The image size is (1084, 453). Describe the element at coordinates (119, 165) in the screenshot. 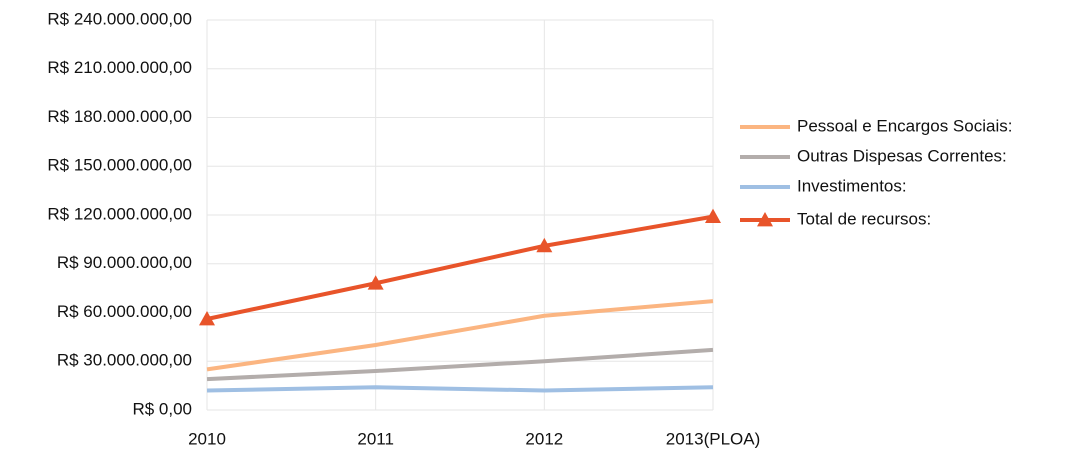

I see `y-tick-label: R$ 150.000.000,00` at that location.